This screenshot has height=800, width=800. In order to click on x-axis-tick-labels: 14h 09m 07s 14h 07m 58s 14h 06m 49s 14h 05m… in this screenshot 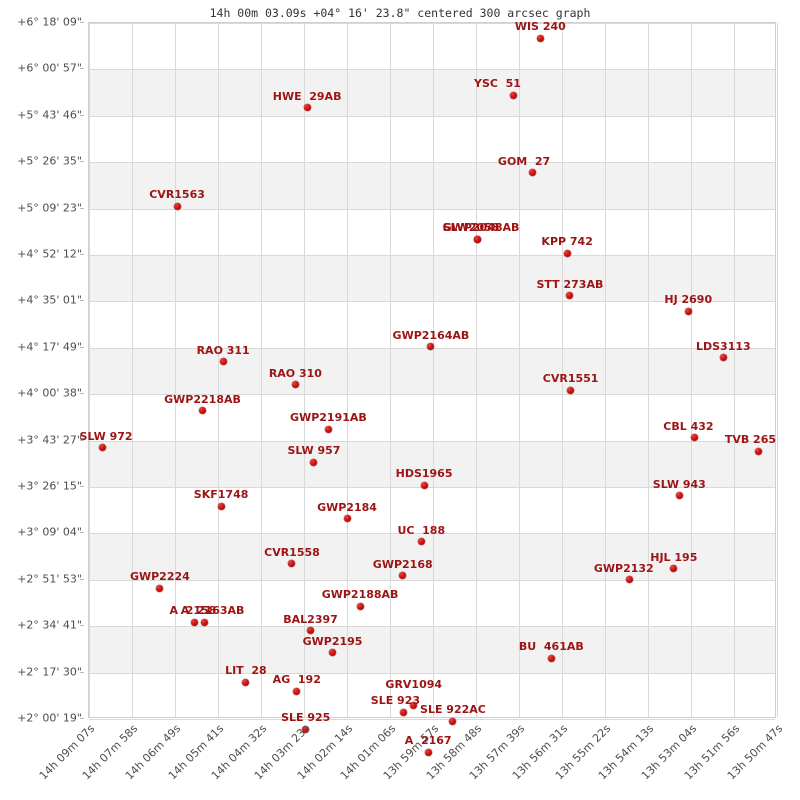, I will do `click(411, 761)`.